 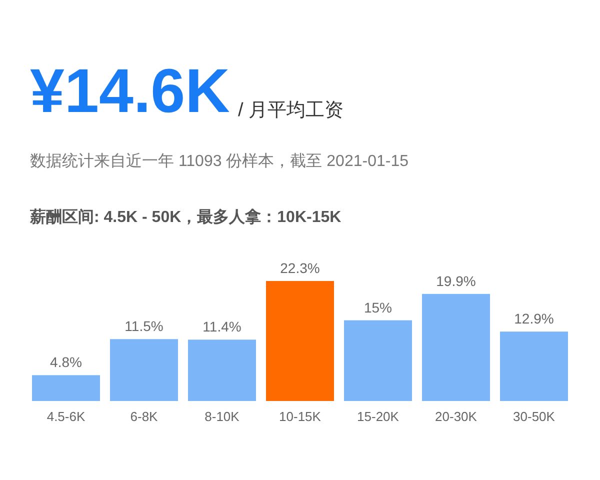 I want to click on chart-subtitle: / 月平均工资, so click(x=291, y=110).